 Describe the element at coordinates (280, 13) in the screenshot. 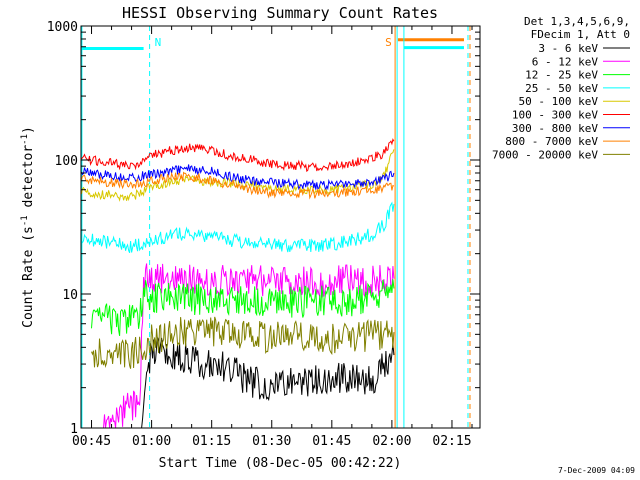

I see `chart-title: HESSI Observing Summary Count Rates` at that location.